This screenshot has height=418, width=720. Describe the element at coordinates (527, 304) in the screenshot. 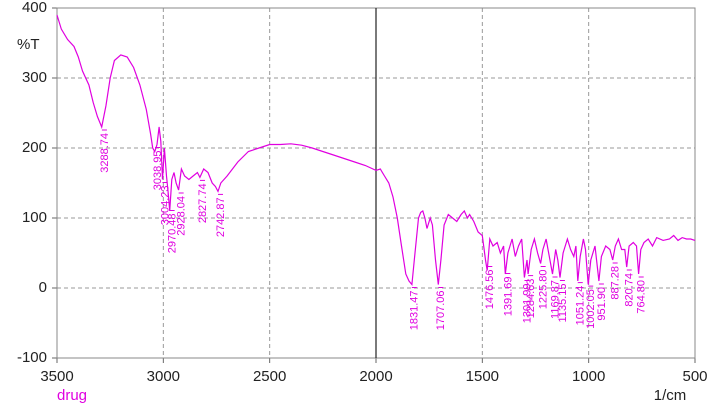

I see `peak-label: 1301.99` at that location.